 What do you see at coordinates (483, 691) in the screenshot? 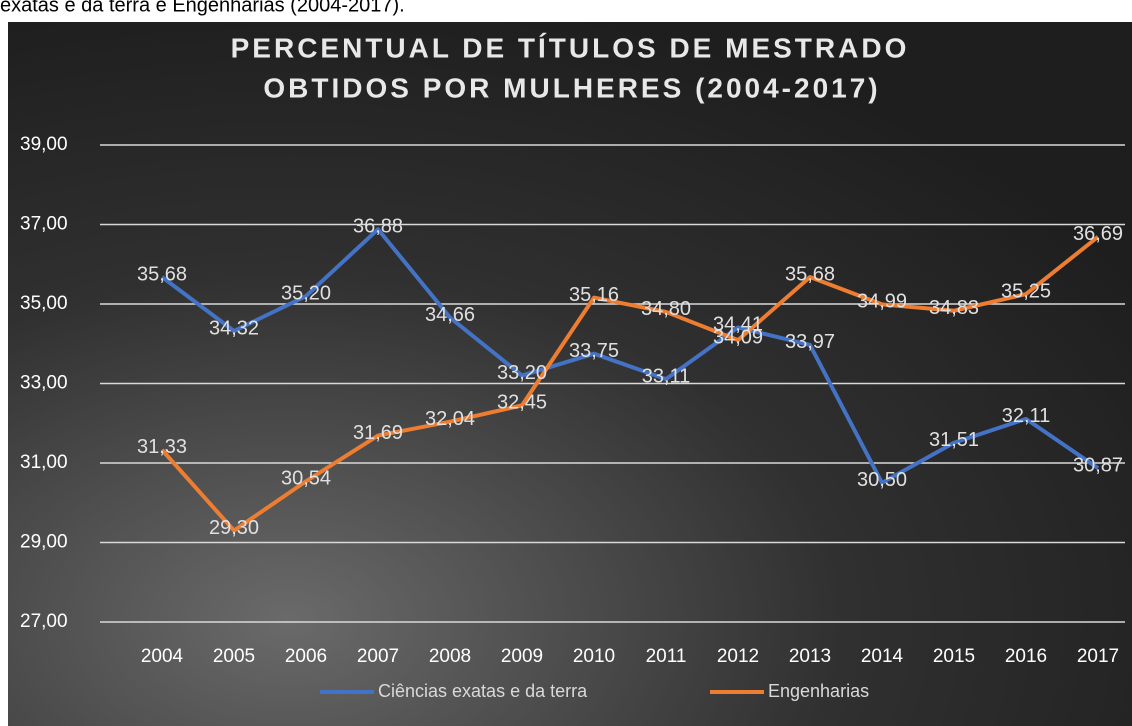
I see `legend-label: Ciências exatas e da terra` at bounding box center [483, 691].